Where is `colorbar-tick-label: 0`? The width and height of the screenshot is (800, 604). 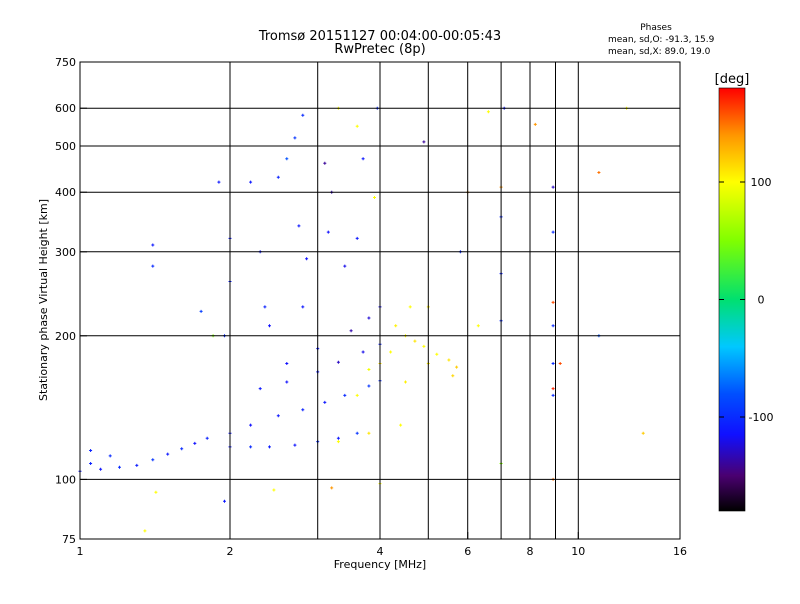 colorbar-tick-label: 0 is located at coordinates (761, 300).